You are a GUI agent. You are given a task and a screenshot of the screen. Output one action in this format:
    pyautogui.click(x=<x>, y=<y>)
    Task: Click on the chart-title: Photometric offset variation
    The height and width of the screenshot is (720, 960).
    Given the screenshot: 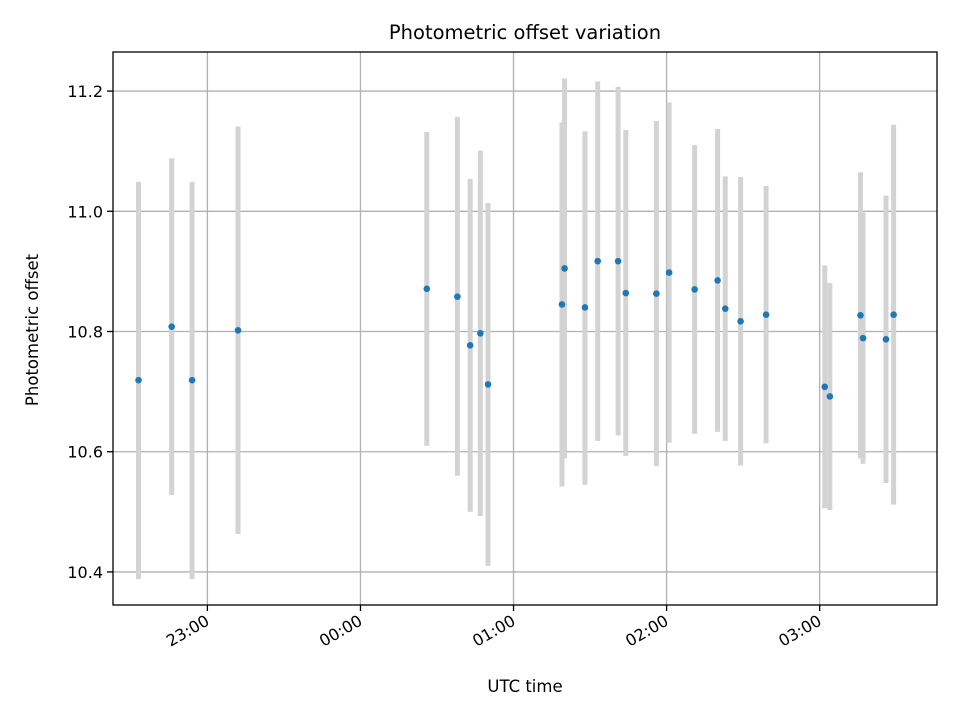 What is the action you would take?
    pyautogui.click(x=525, y=32)
    